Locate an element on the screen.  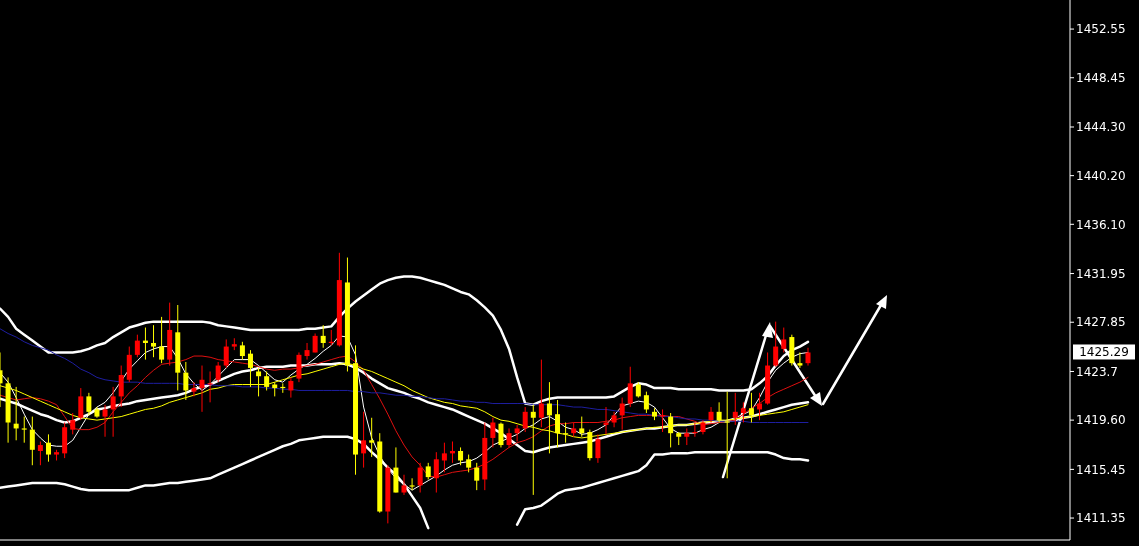
y-tick-label: 1411.35 is located at coordinates (1101, 518).